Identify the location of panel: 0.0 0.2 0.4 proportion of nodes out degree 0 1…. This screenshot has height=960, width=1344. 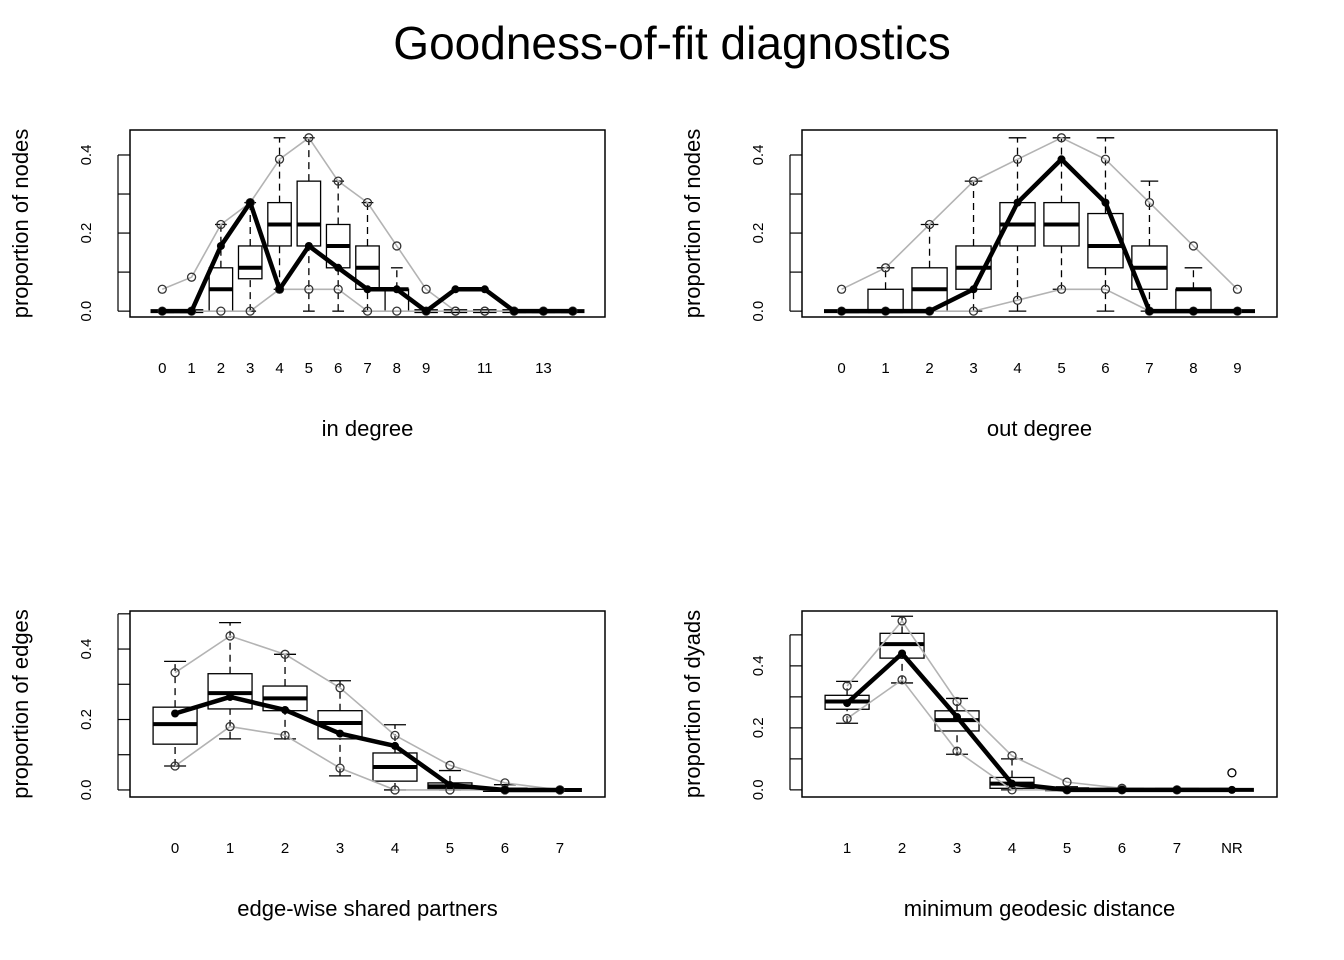
(979, 285).